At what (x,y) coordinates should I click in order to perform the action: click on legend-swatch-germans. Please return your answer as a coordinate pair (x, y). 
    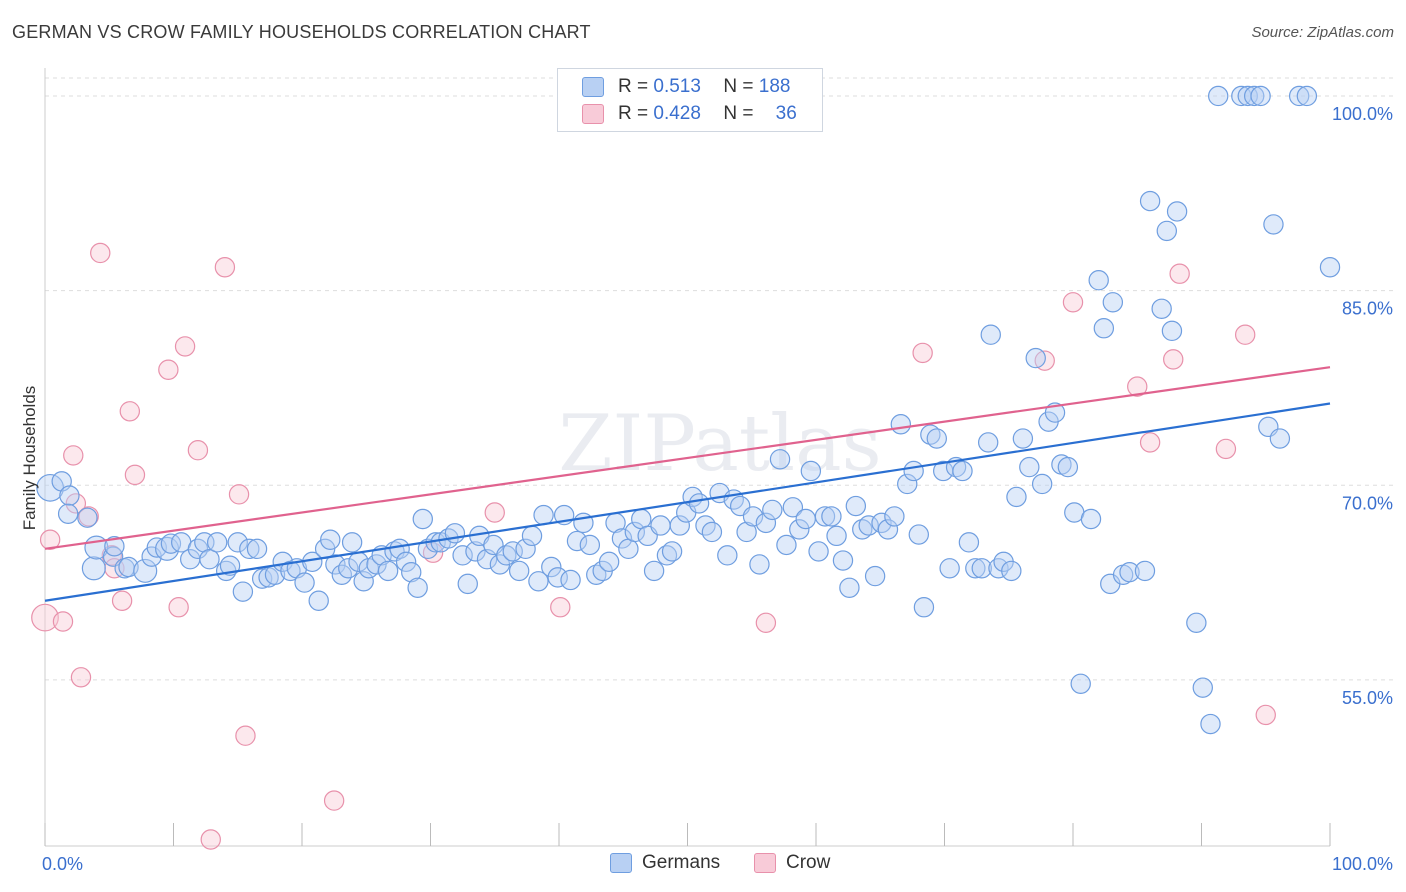
    Looking at the image, I should click on (593, 87).